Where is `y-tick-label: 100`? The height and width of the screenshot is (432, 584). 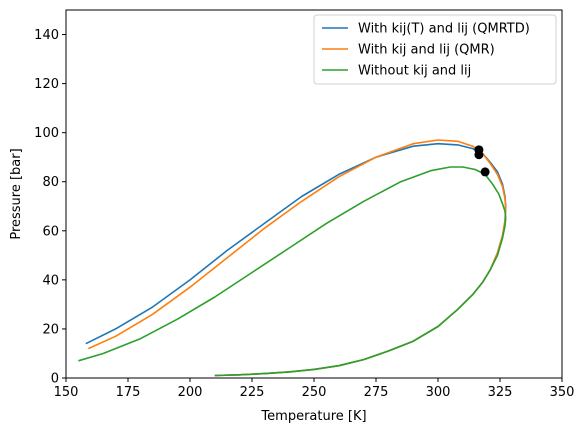 y-tick-label: 100 is located at coordinates (46, 133).